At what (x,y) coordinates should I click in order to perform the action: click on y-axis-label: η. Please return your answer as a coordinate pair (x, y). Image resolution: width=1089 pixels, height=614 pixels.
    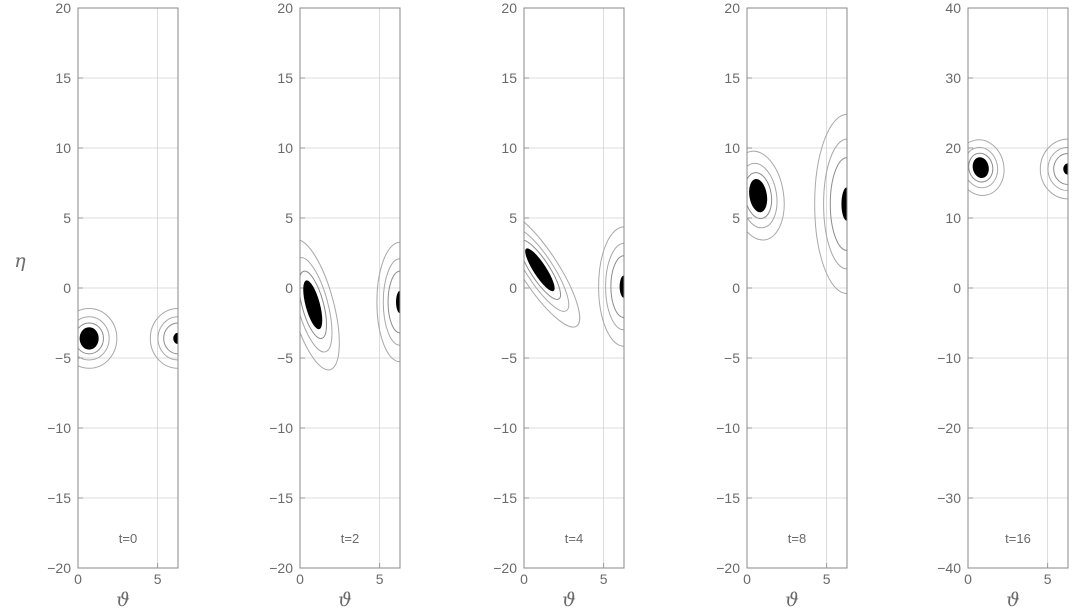
    Looking at the image, I should click on (20, 261).